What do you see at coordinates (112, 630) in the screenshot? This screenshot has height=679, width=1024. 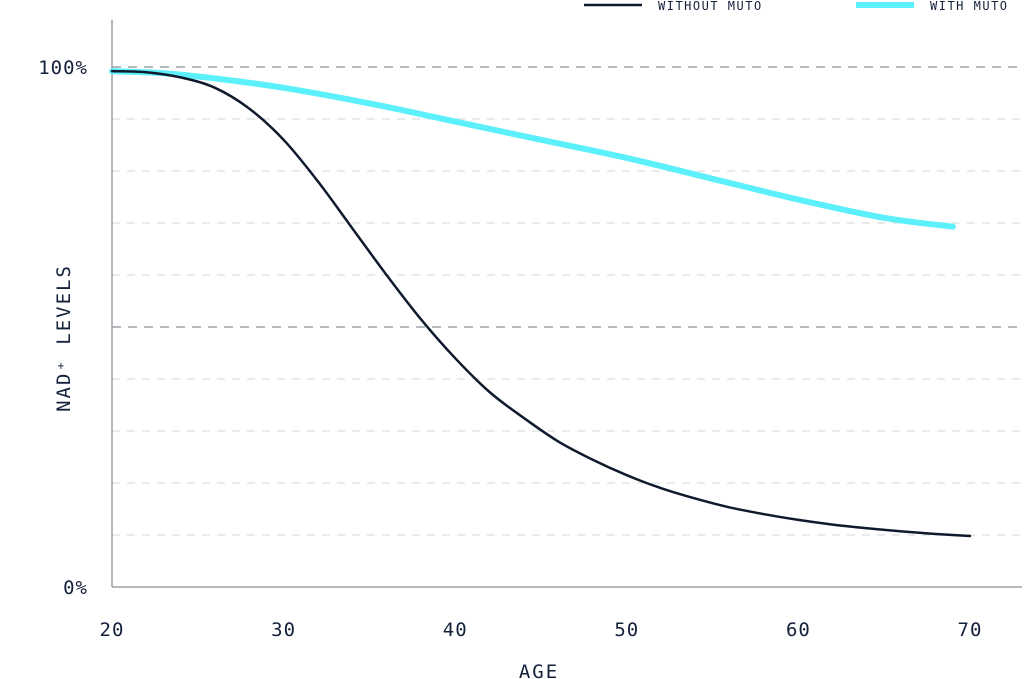 I see `x-tick-label: 20` at bounding box center [112, 630].